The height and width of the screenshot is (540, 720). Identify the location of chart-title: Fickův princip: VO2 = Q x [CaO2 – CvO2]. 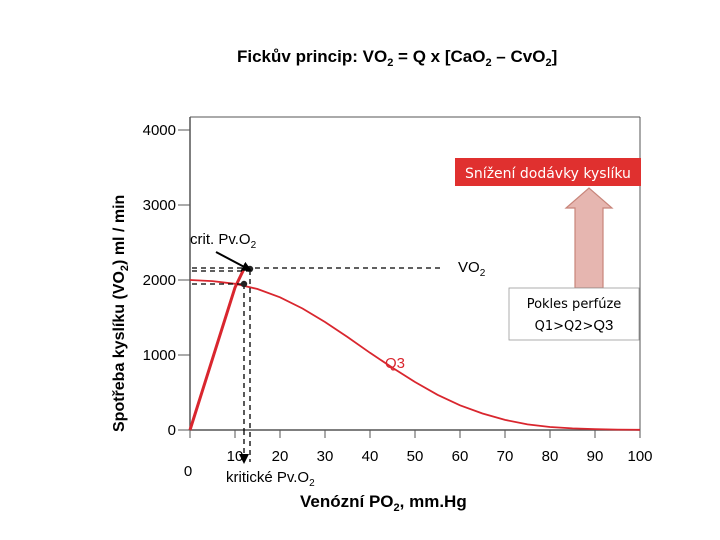
(397, 58).